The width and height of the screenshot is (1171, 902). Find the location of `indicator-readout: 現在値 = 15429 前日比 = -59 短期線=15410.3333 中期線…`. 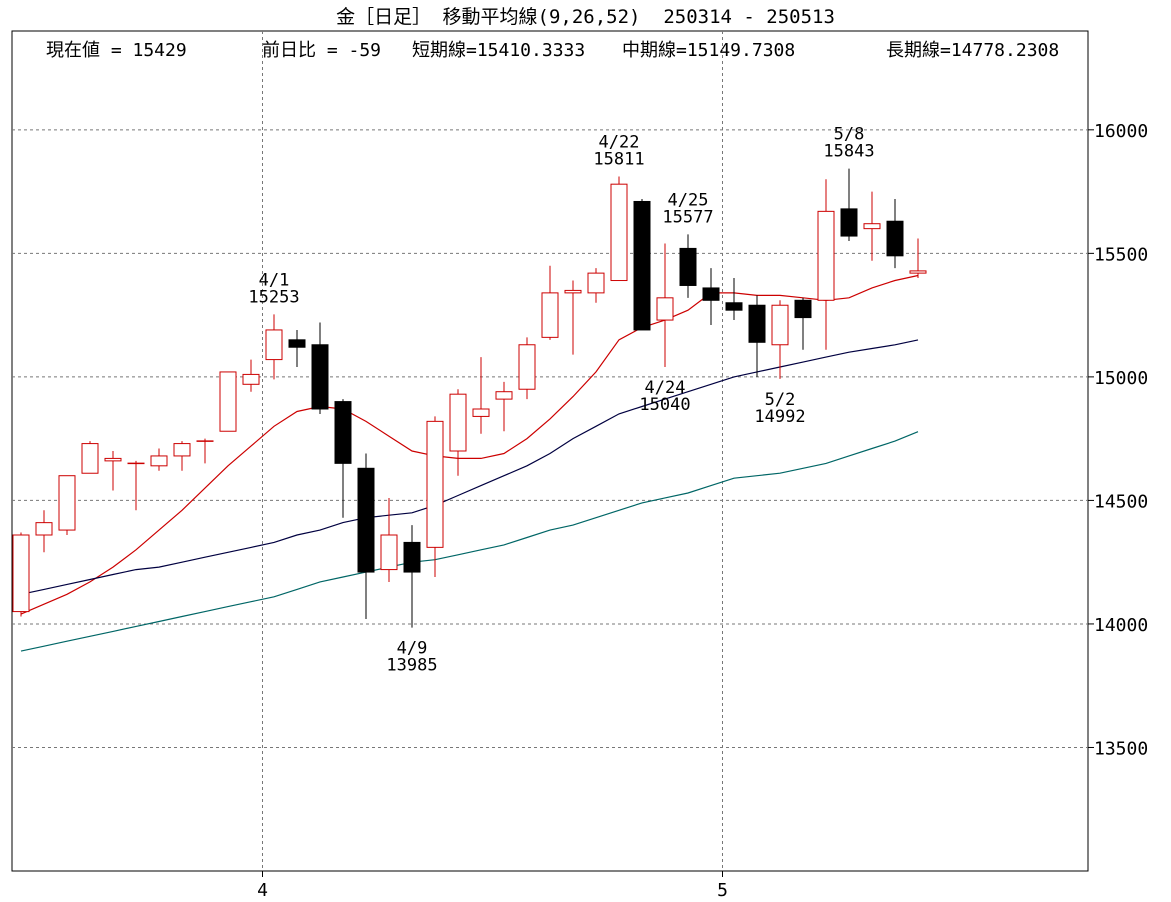

indicator-readout: 現在値 = 15429 前日比 = -59 短期線=15410.3333 中期線… is located at coordinates (564, 48).